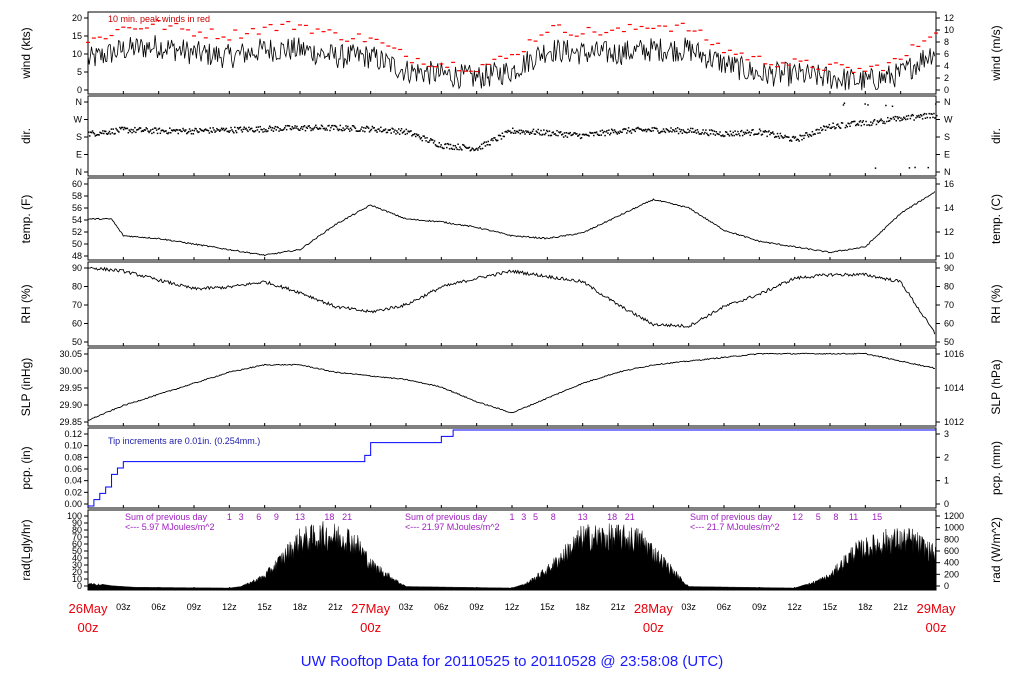 This screenshot has width=1024, height=700. What do you see at coordinates (954, 388) in the screenshot?
I see `y-tick-label-right: 1014` at bounding box center [954, 388].